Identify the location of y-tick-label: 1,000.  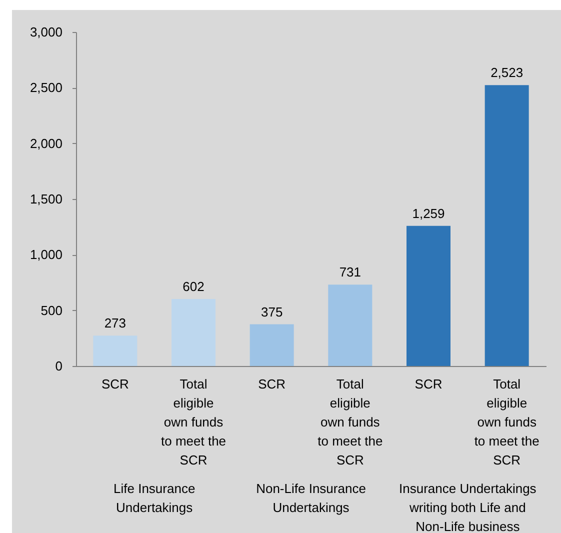
(46, 254).